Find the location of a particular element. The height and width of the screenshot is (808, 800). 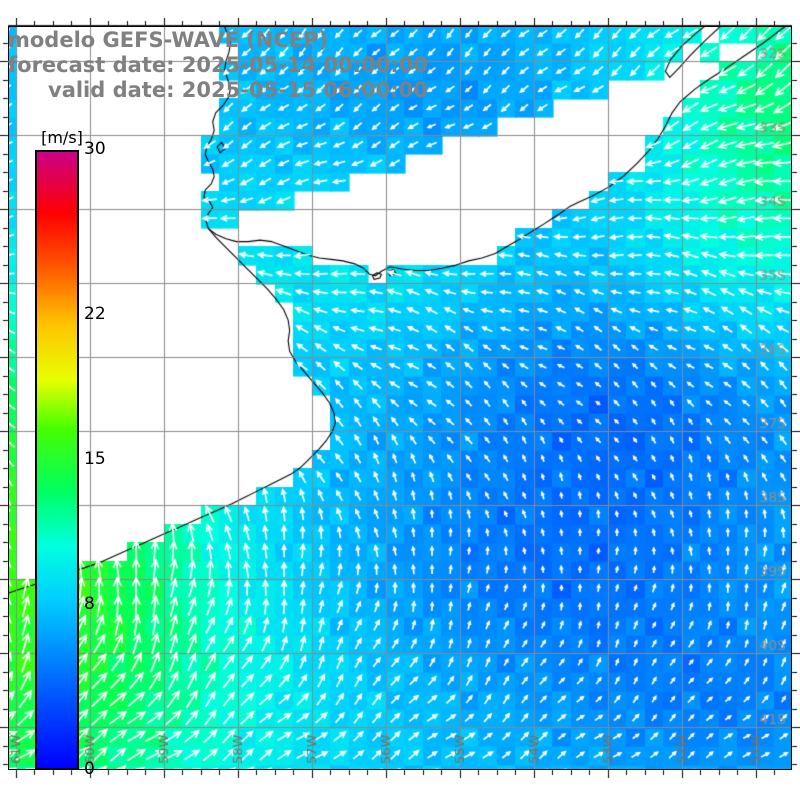

colorbar-tick-8: 8 is located at coordinates (89, 603).